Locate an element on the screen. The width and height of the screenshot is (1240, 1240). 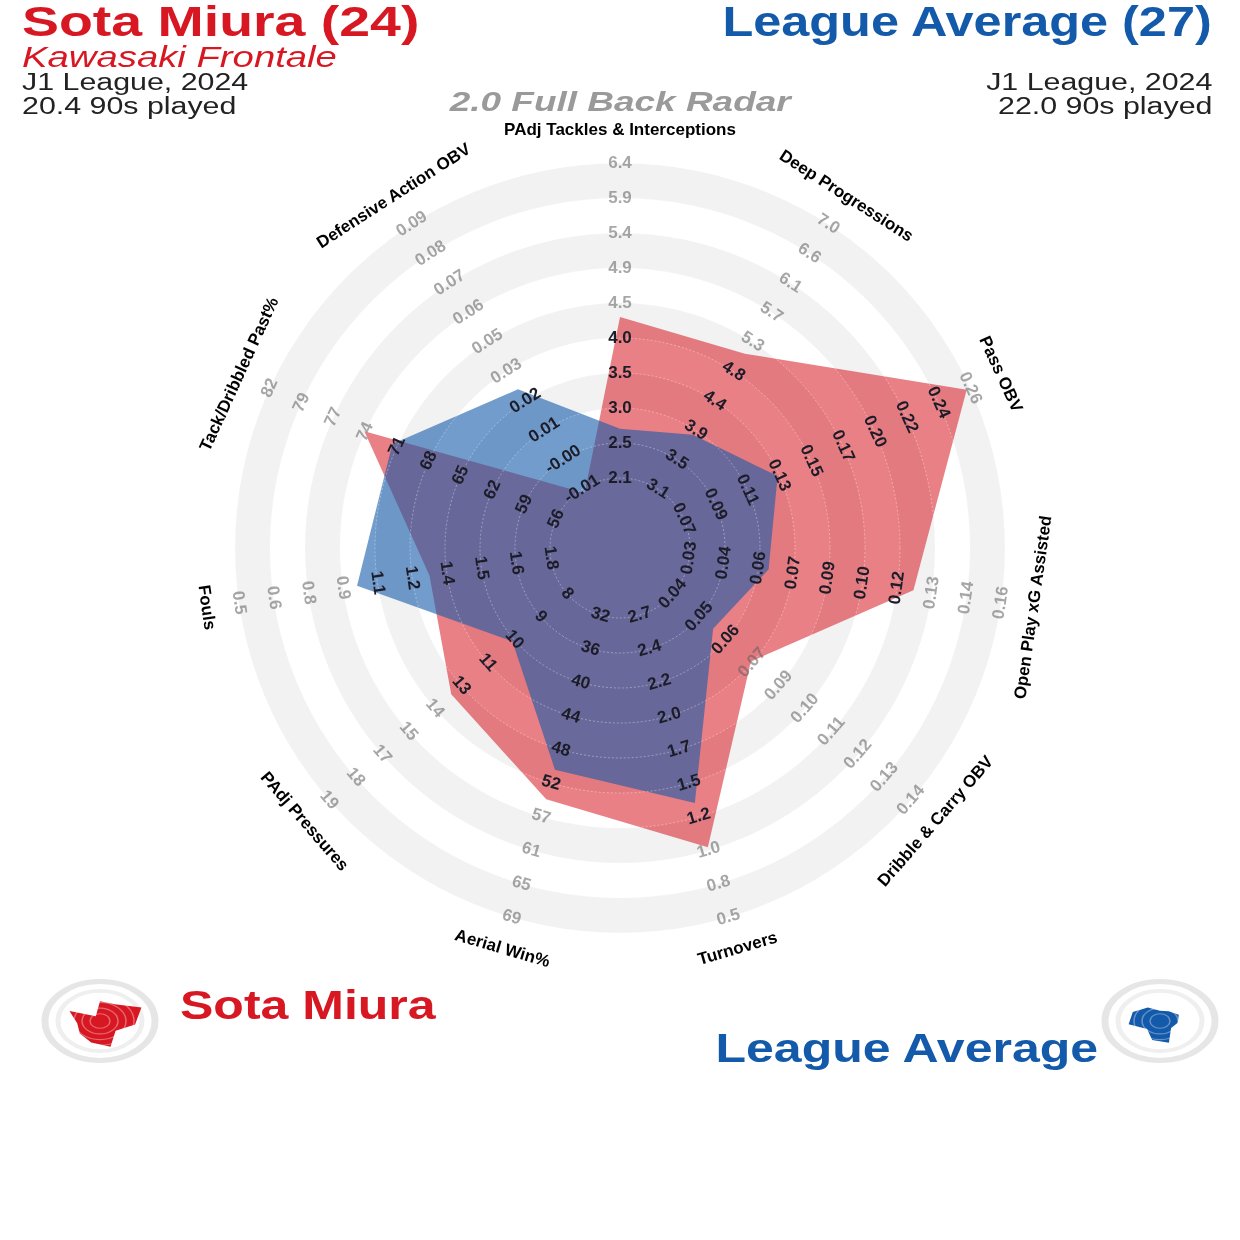
text: 2.0 is located at coordinates (669, 715).